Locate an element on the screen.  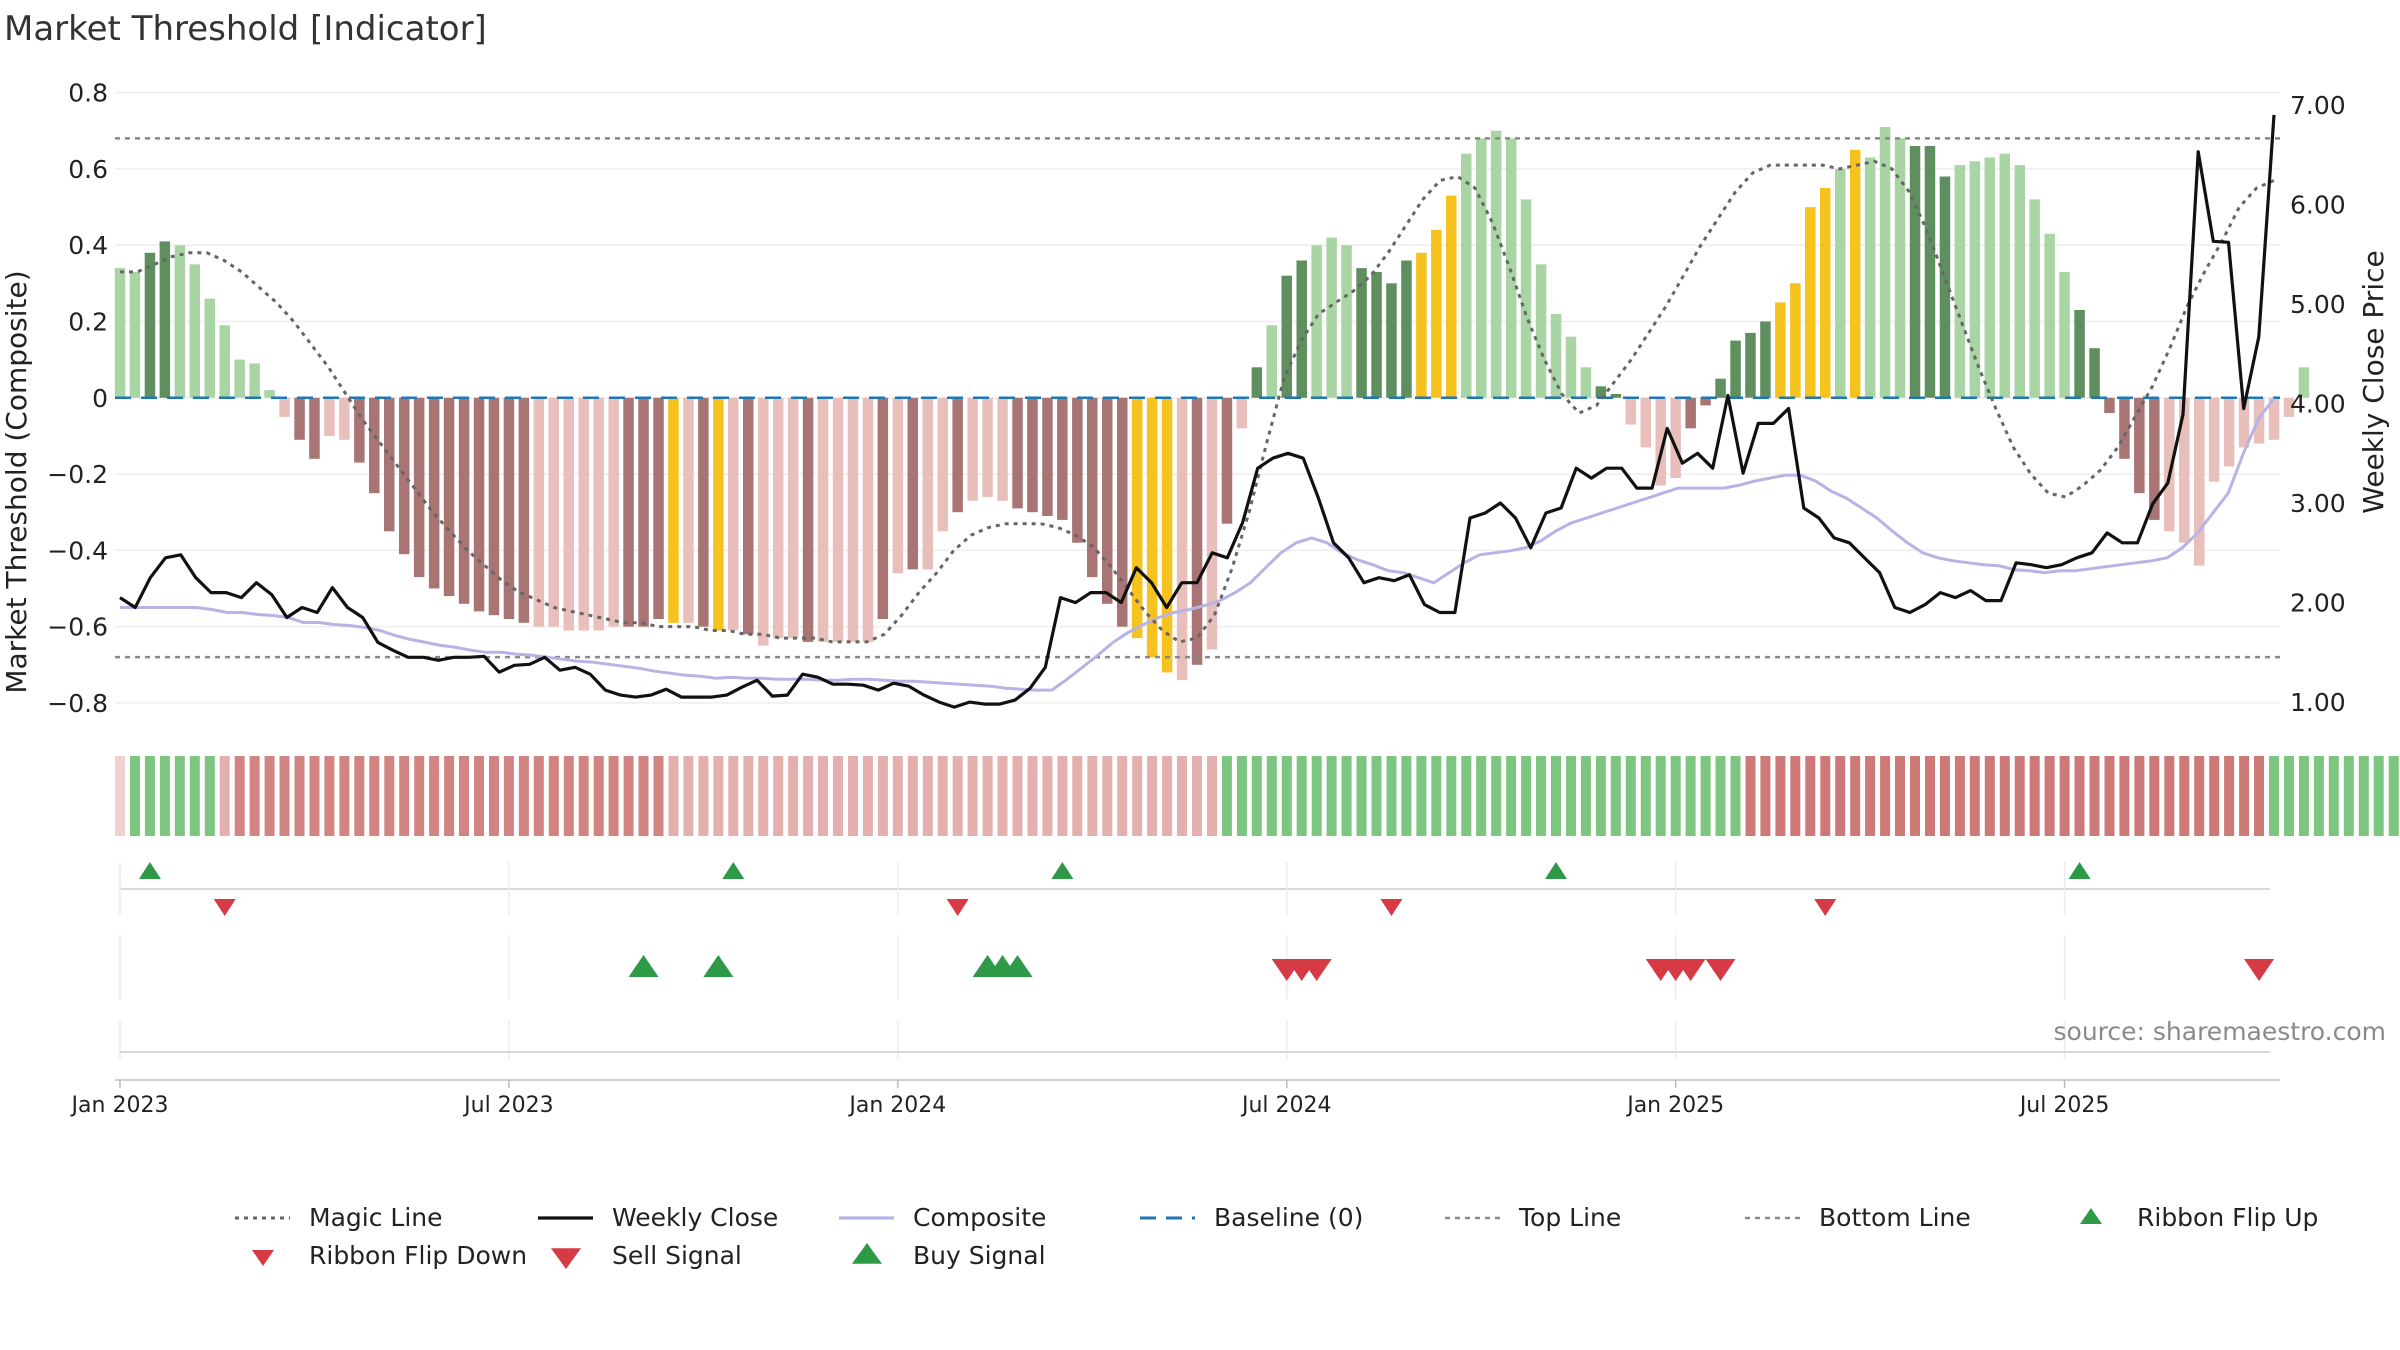
legend-label: Sell Signal is located at coordinates (677, 1255).